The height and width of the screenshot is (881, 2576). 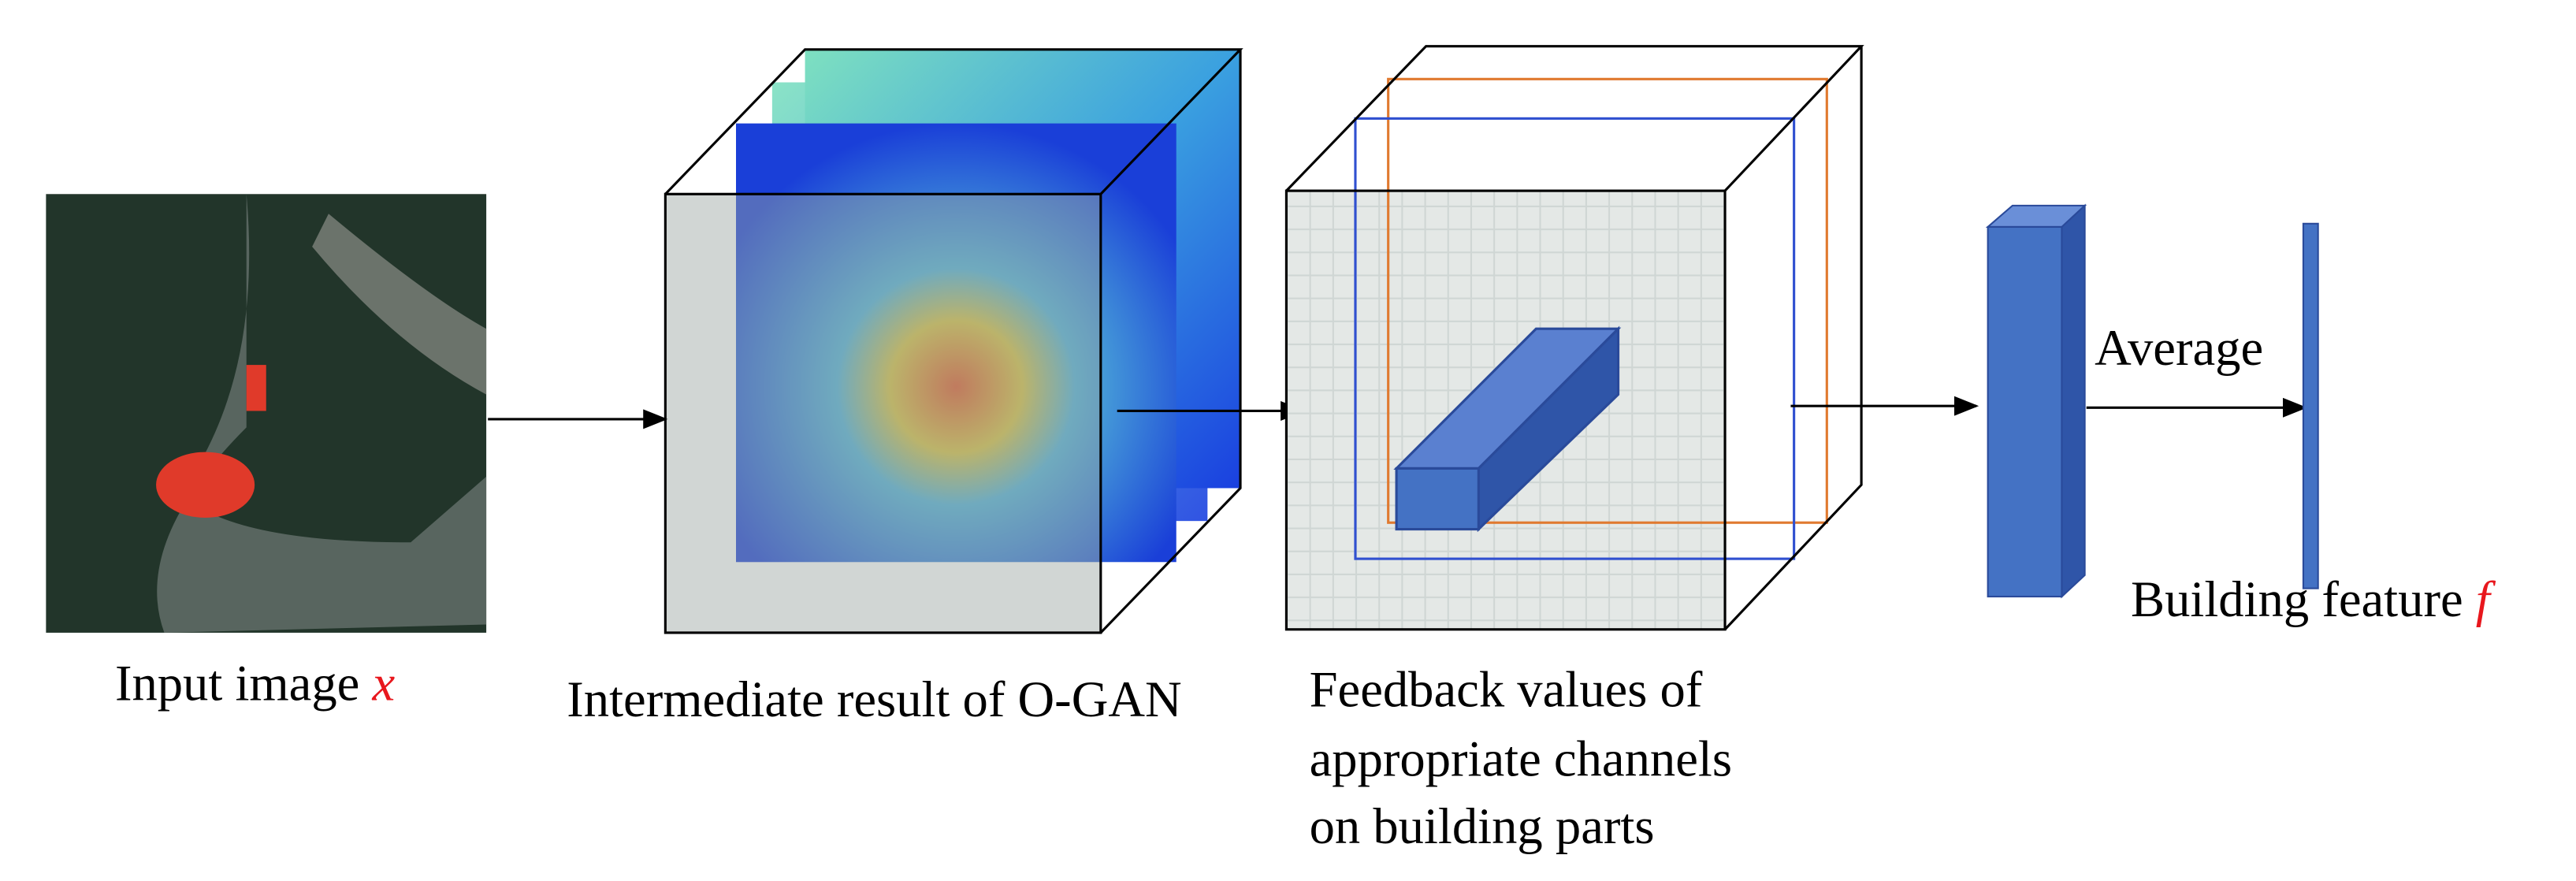 I want to click on feature-vector, so click(x=2310, y=405).